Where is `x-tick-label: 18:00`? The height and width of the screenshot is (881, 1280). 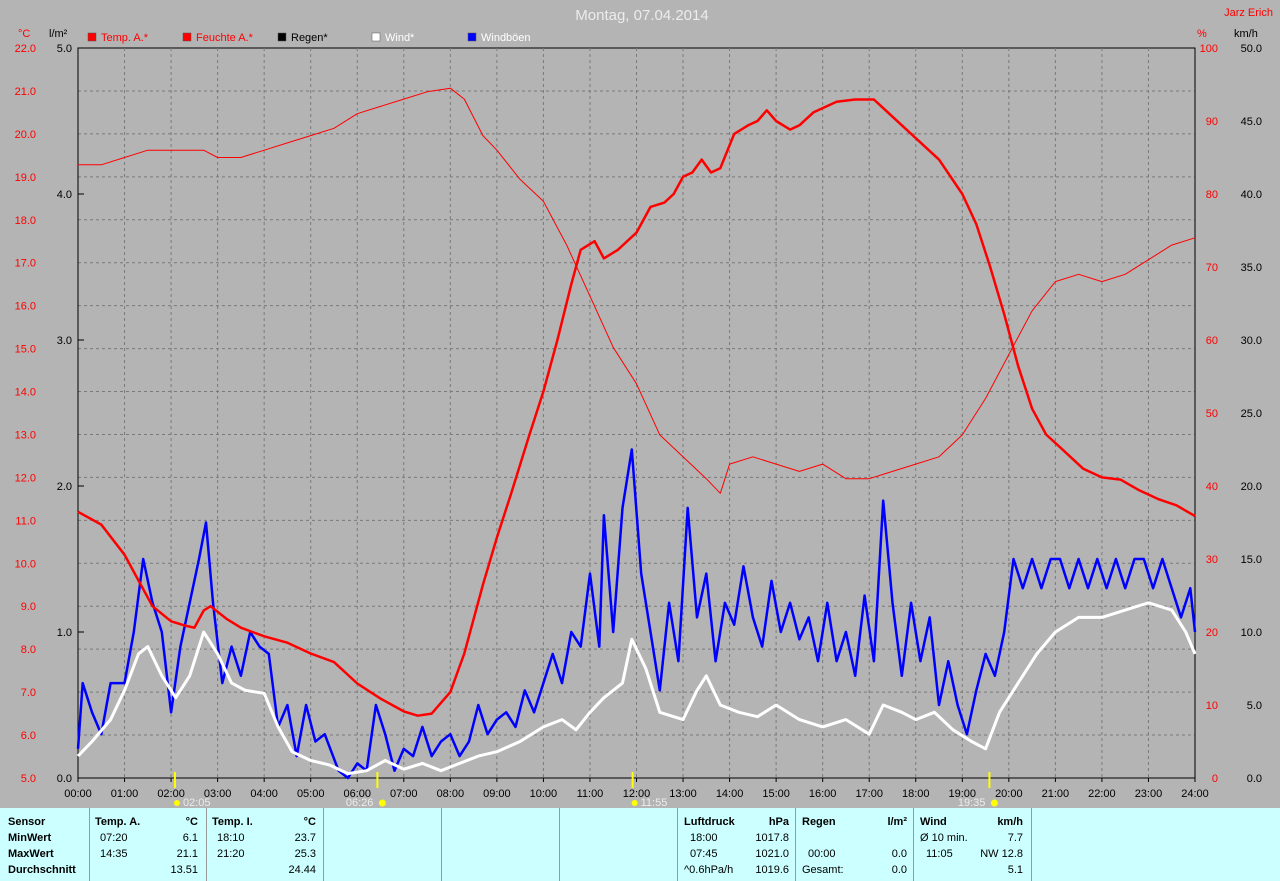
x-tick-label: 18:00 is located at coordinates (916, 794).